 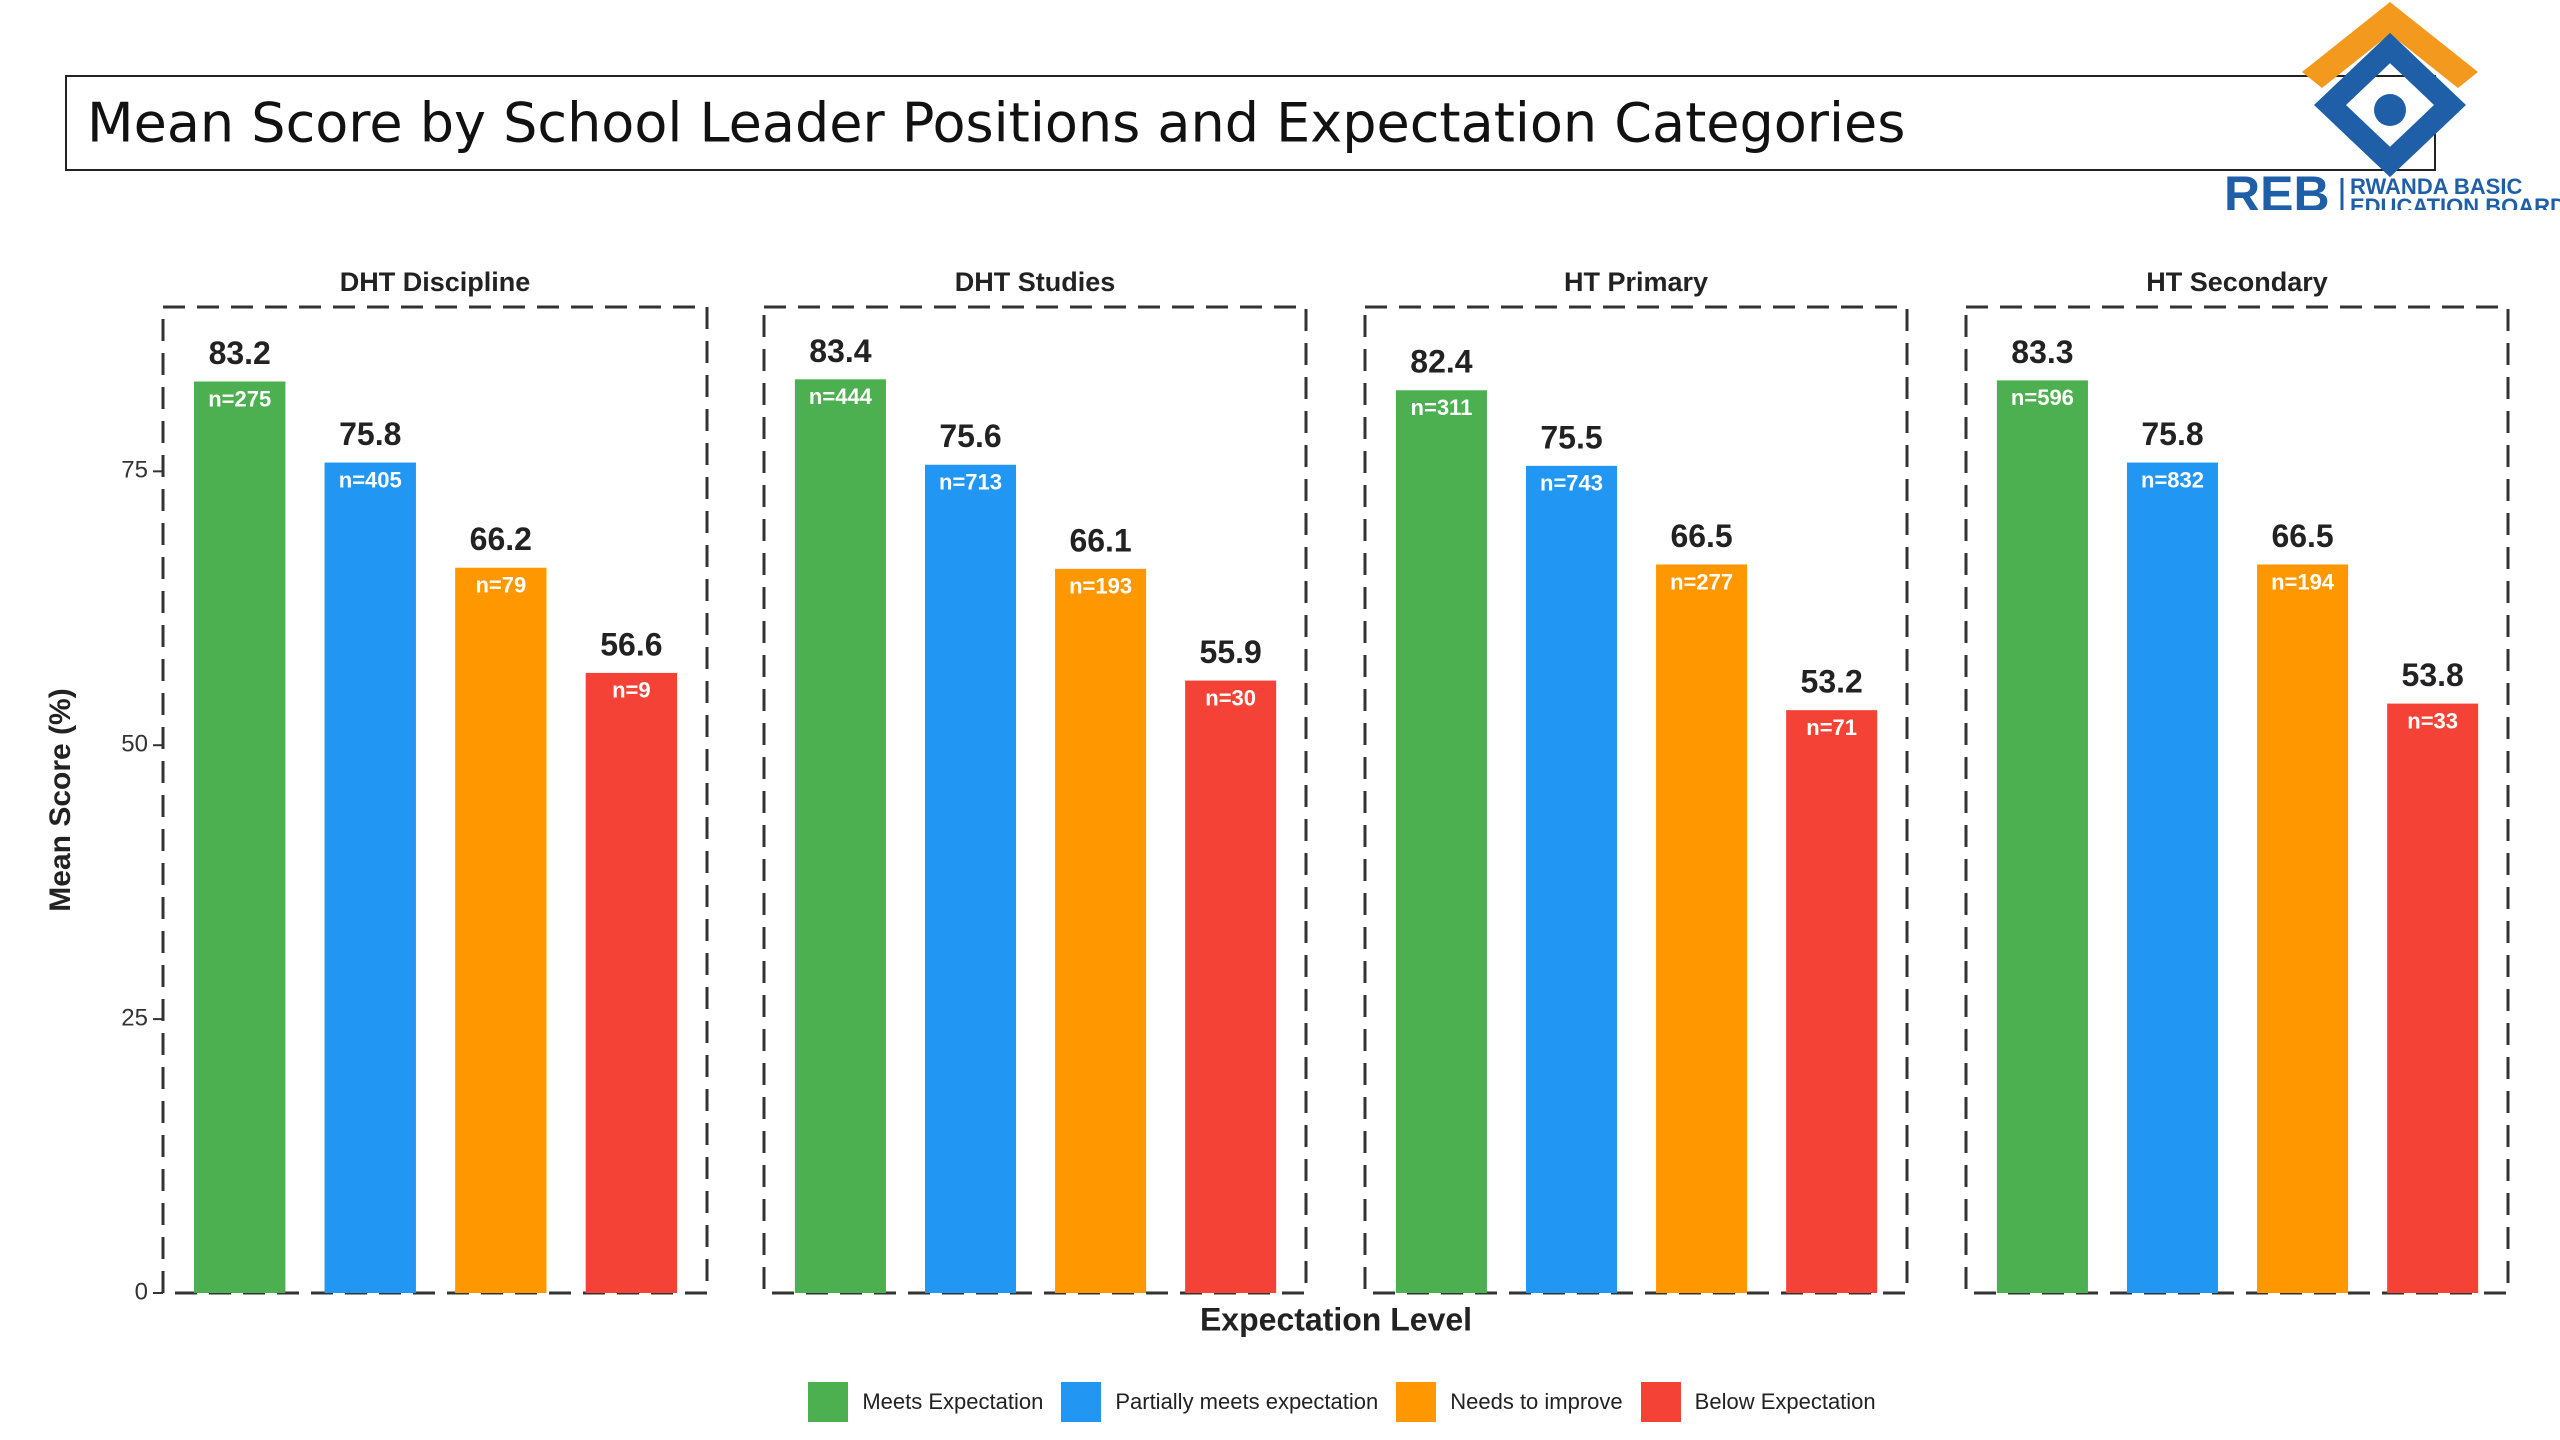 I want to click on n-label: n=832, so click(x=2172, y=479).